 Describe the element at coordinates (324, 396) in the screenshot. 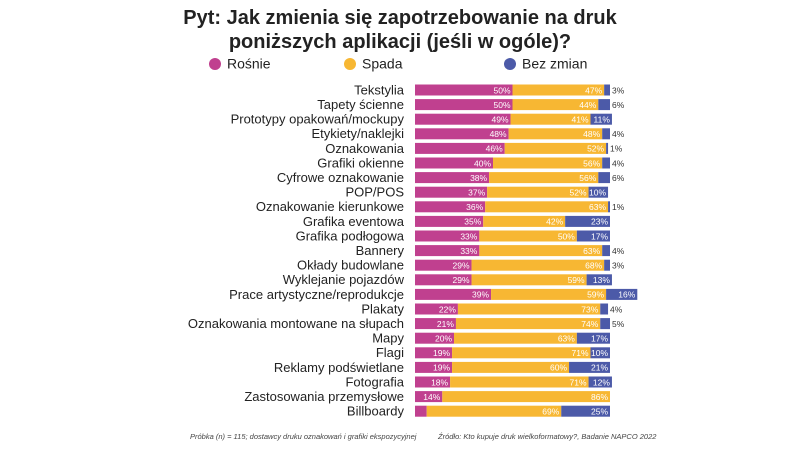

I see `y-tick-label: Zastosowania przemysłowe` at that location.